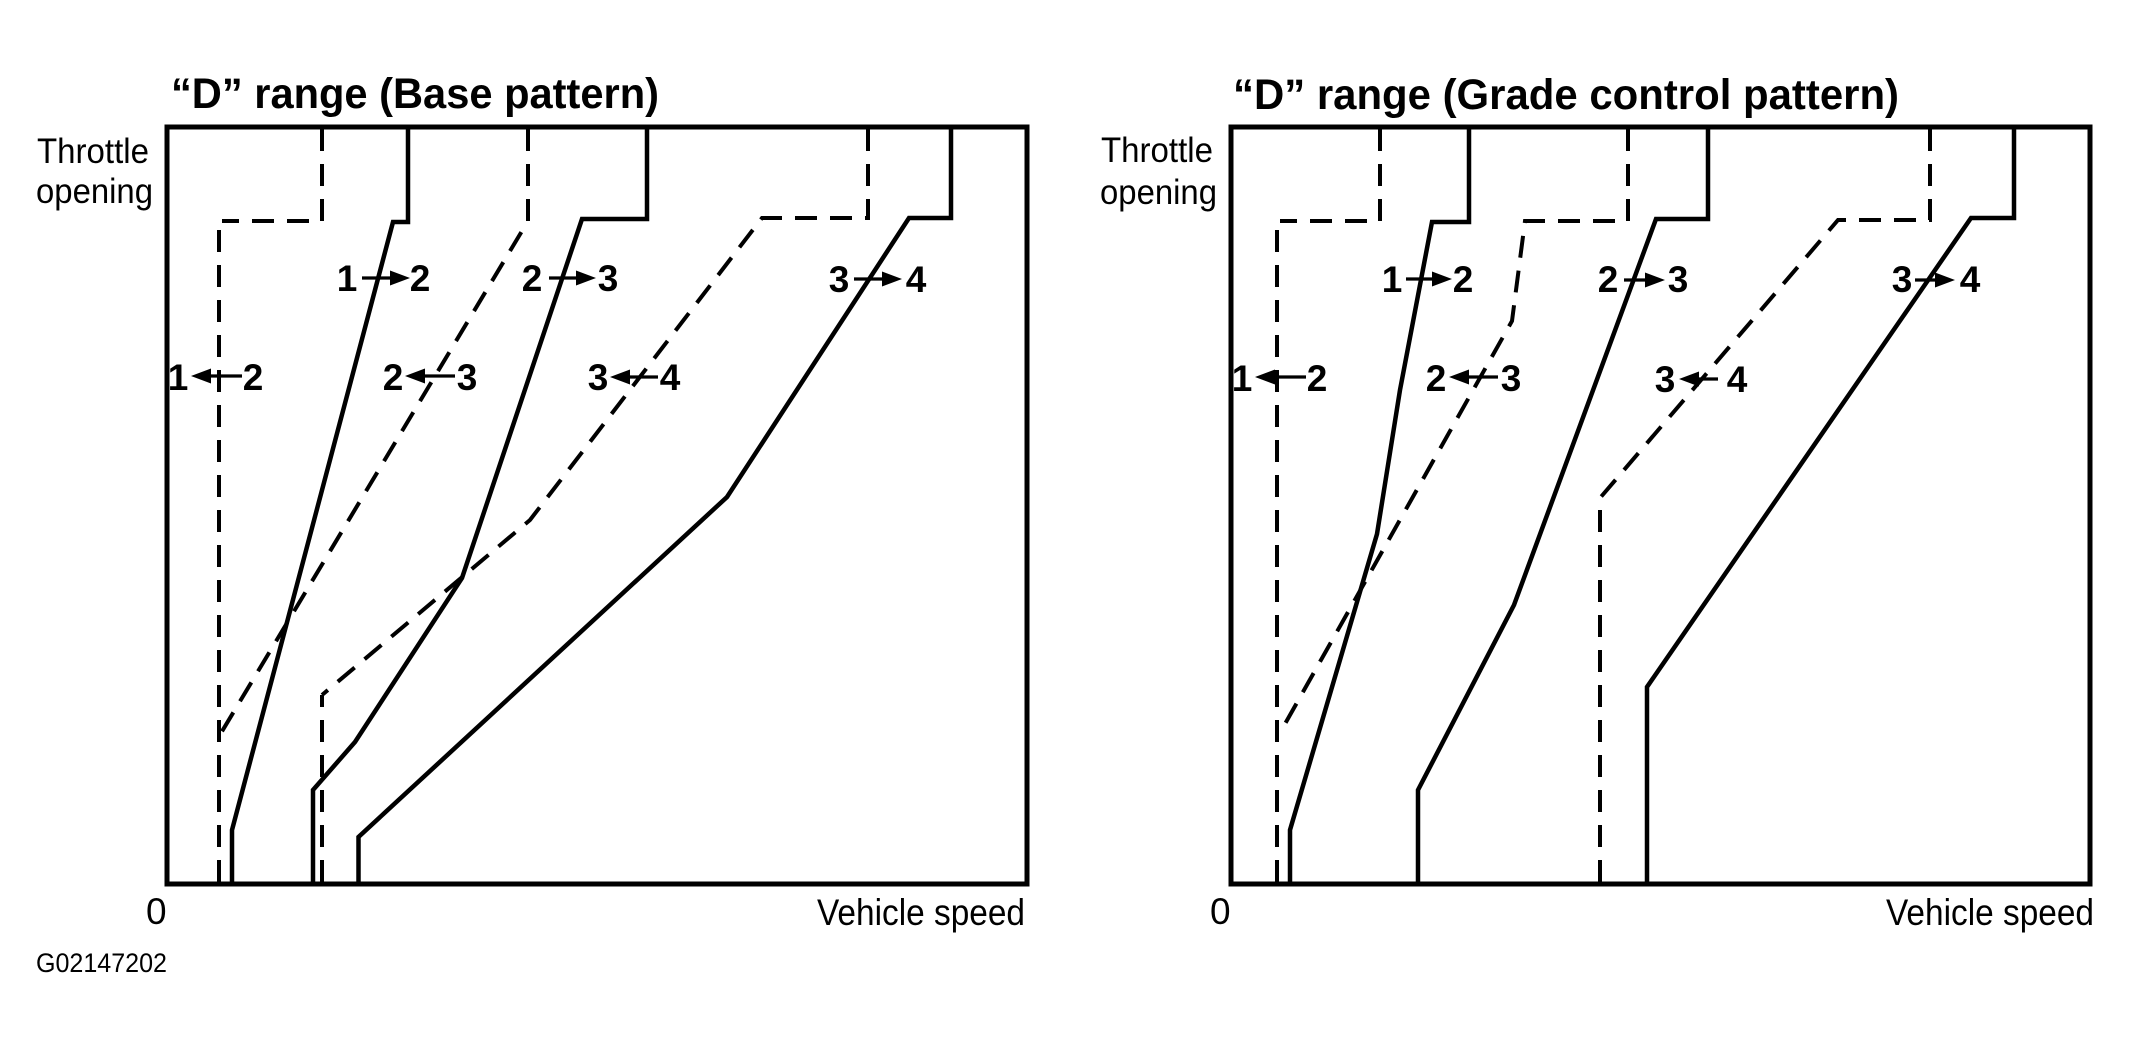 This screenshot has height=1048, width=2129. What do you see at coordinates (415, 94) in the screenshot?
I see `svg-text: “D” range (Base pattern)` at bounding box center [415, 94].